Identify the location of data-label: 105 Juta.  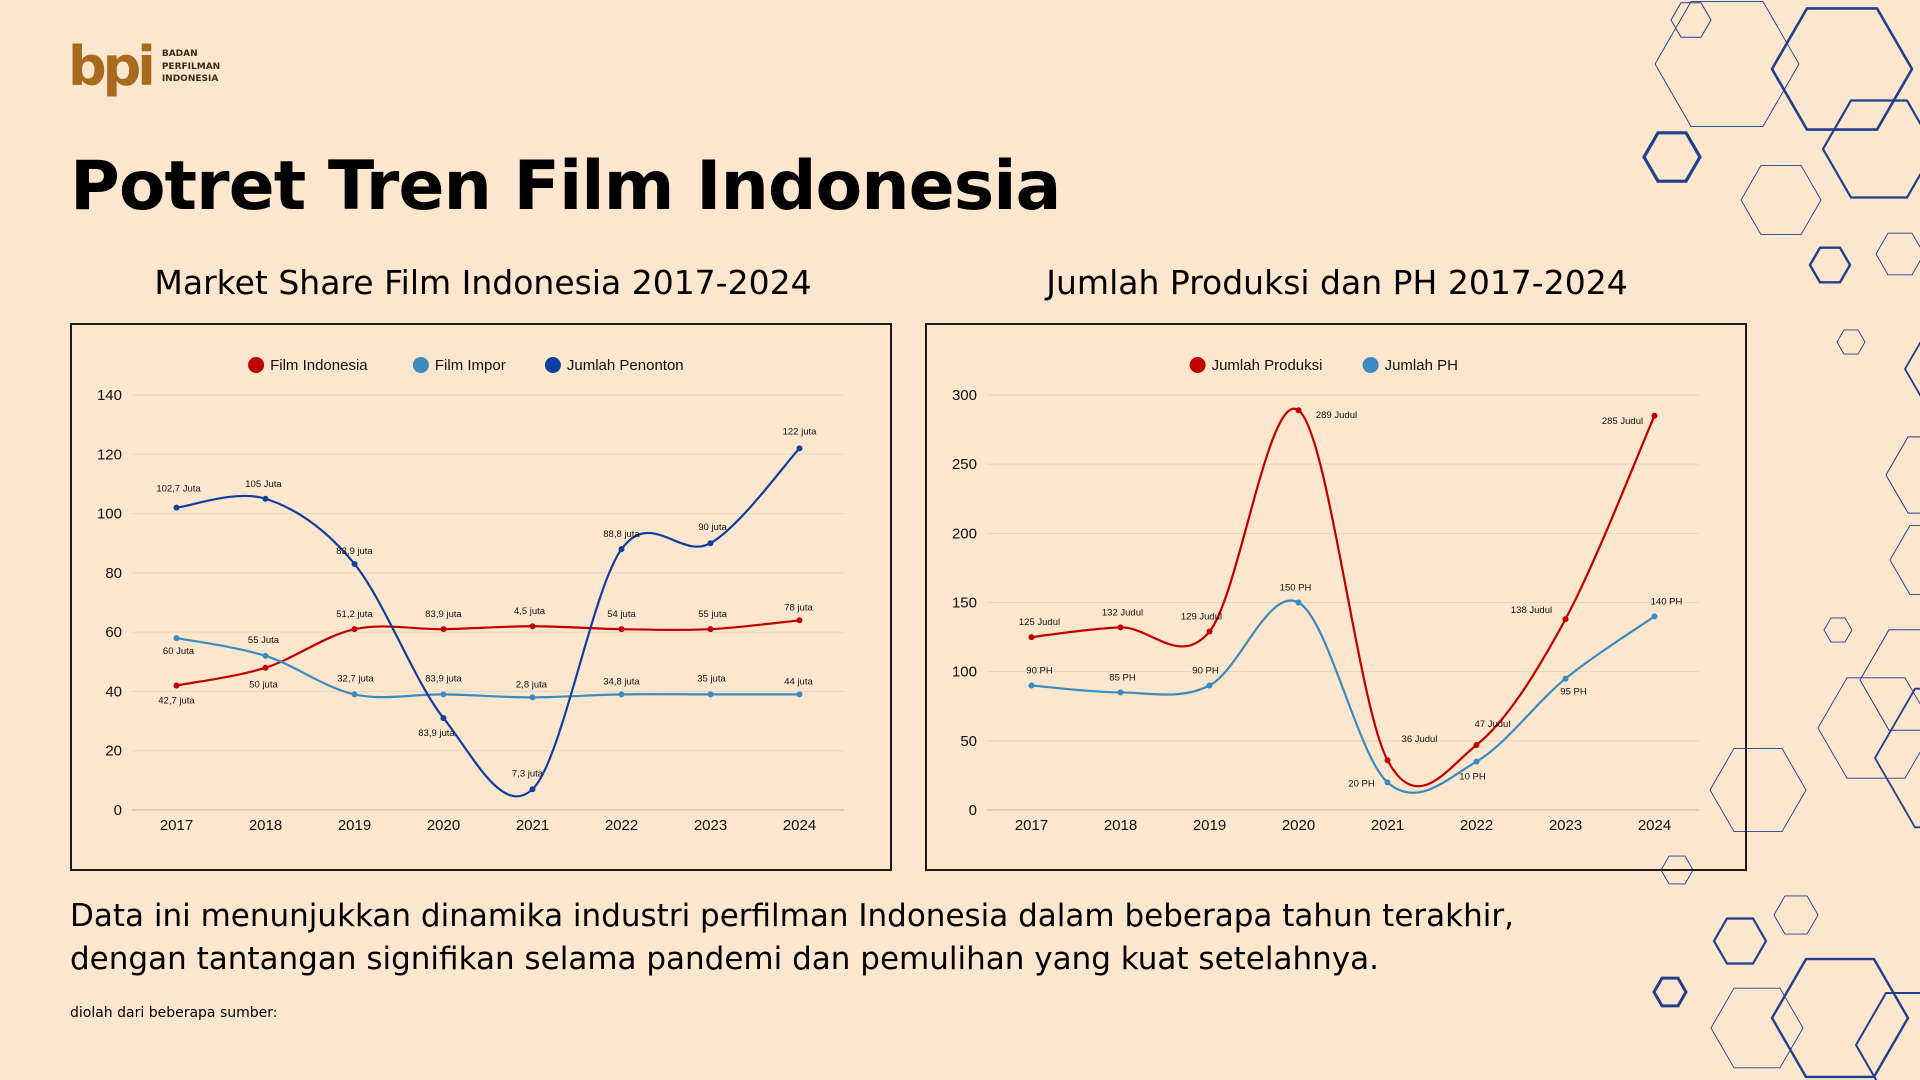
(263, 484).